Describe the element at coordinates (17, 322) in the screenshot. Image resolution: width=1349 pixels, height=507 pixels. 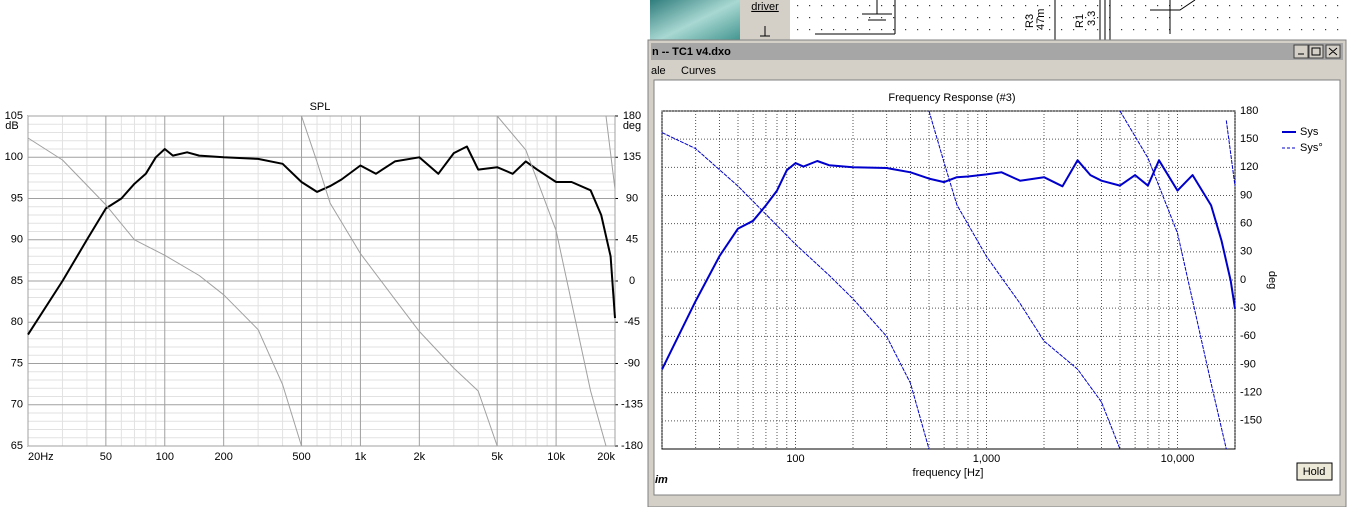
I see `y-tick-label: 80` at that location.